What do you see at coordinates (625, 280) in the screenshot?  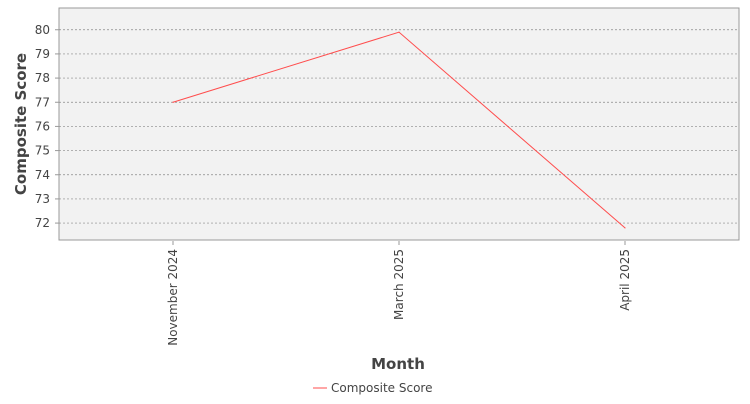 I see `x-tick-label: April 2025` at bounding box center [625, 280].